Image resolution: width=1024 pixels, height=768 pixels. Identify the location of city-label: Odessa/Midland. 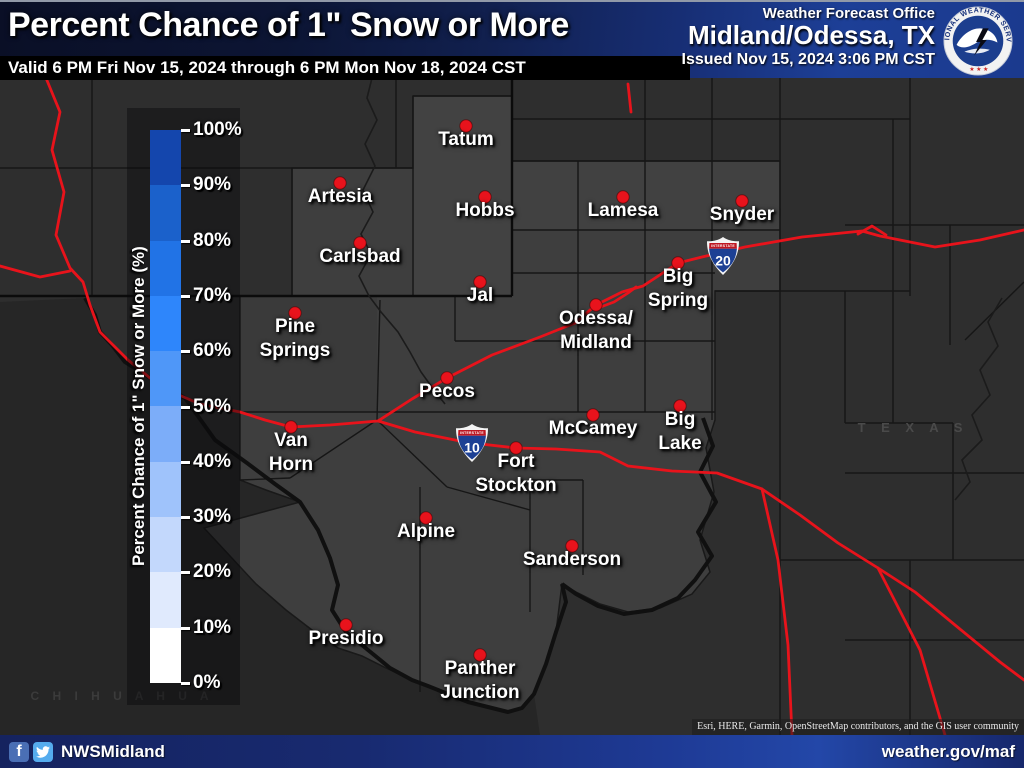
(596, 330).